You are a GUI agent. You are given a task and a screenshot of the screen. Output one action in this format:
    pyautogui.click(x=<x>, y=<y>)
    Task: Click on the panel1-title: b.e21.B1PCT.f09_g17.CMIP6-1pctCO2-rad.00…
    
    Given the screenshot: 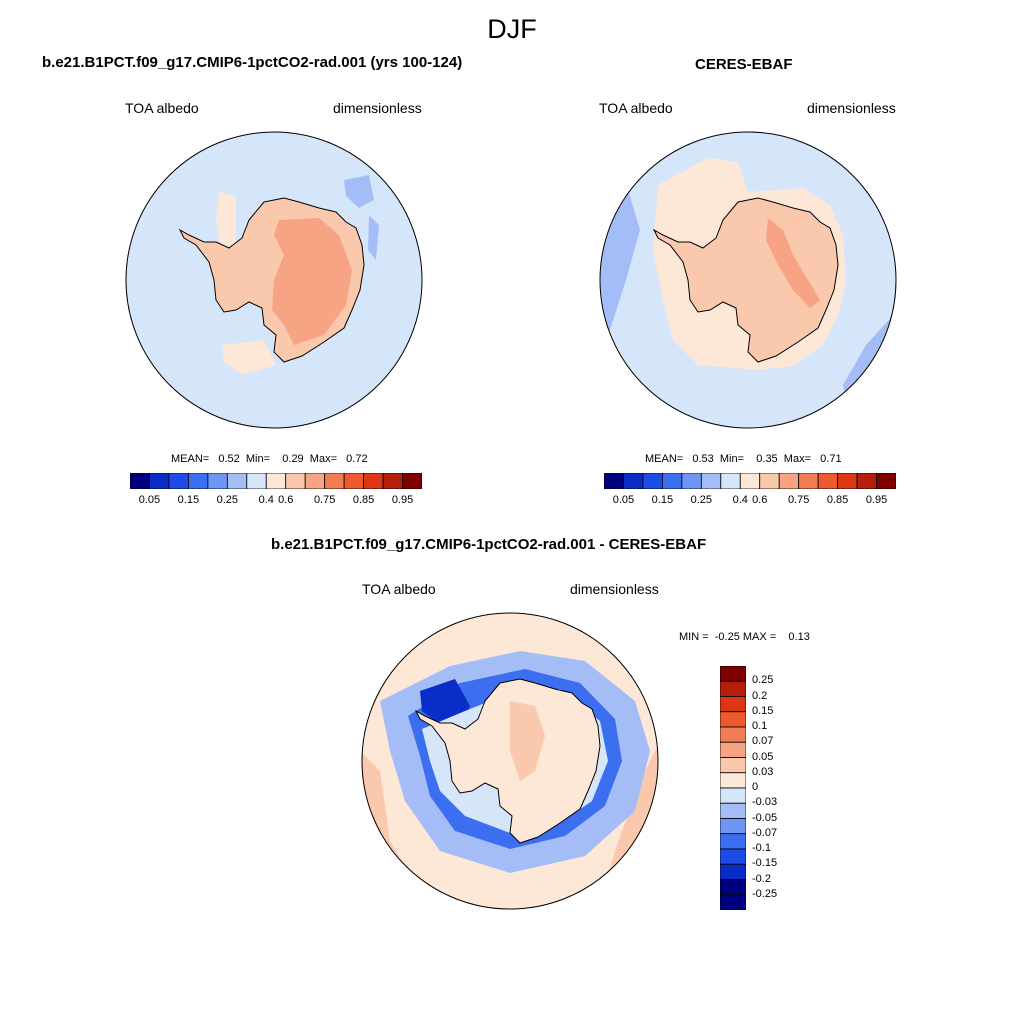 What is the action you would take?
    pyautogui.click(x=252, y=62)
    